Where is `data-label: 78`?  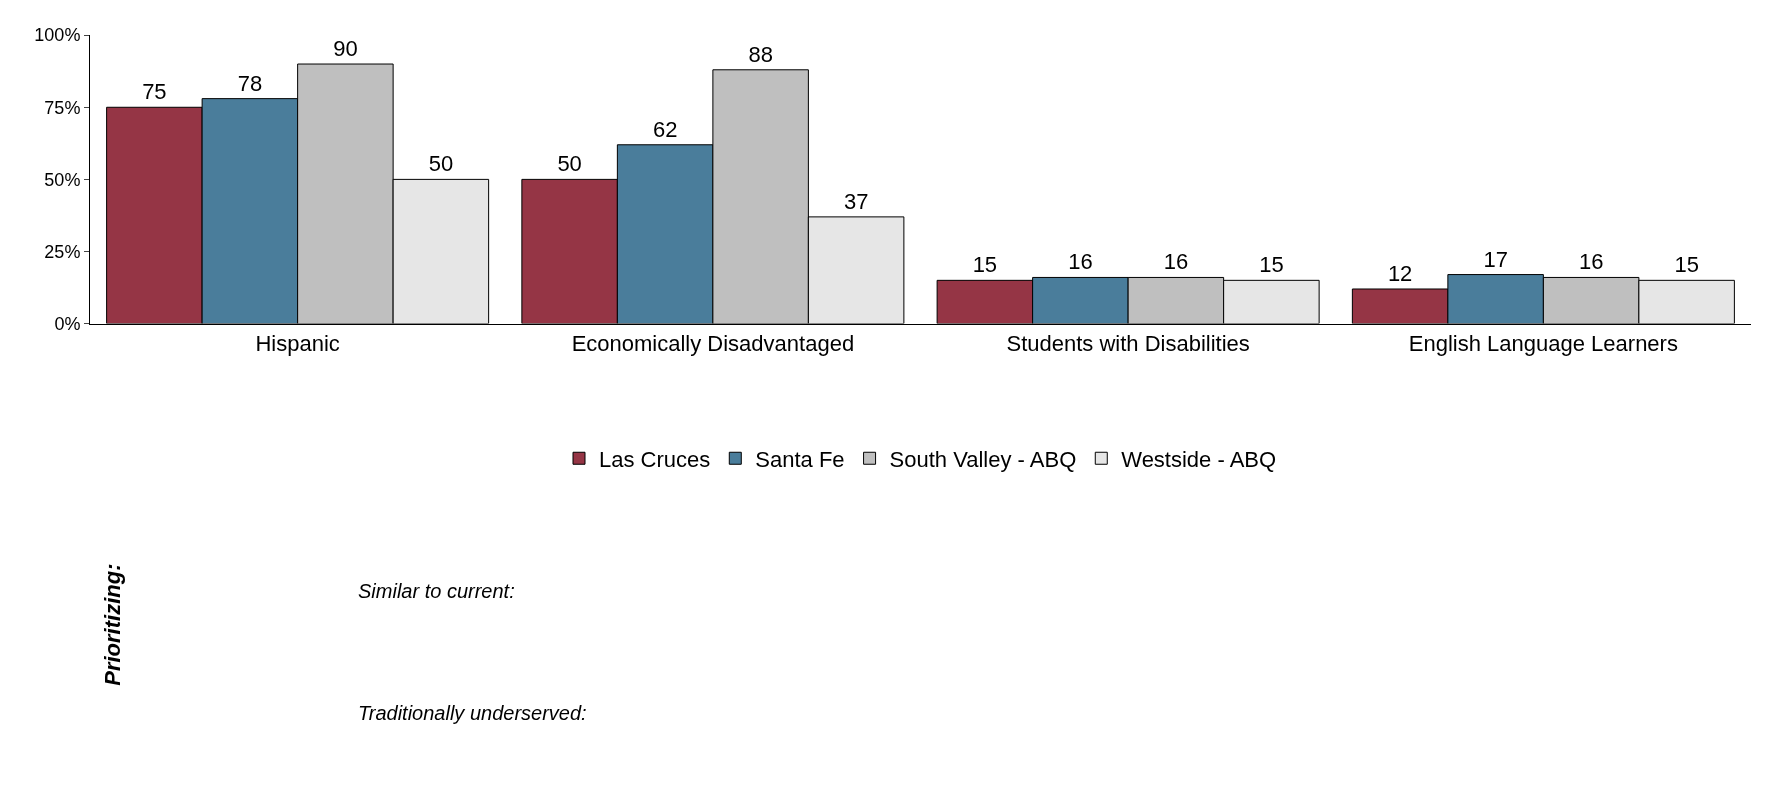
data-label: 78 is located at coordinates (250, 83).